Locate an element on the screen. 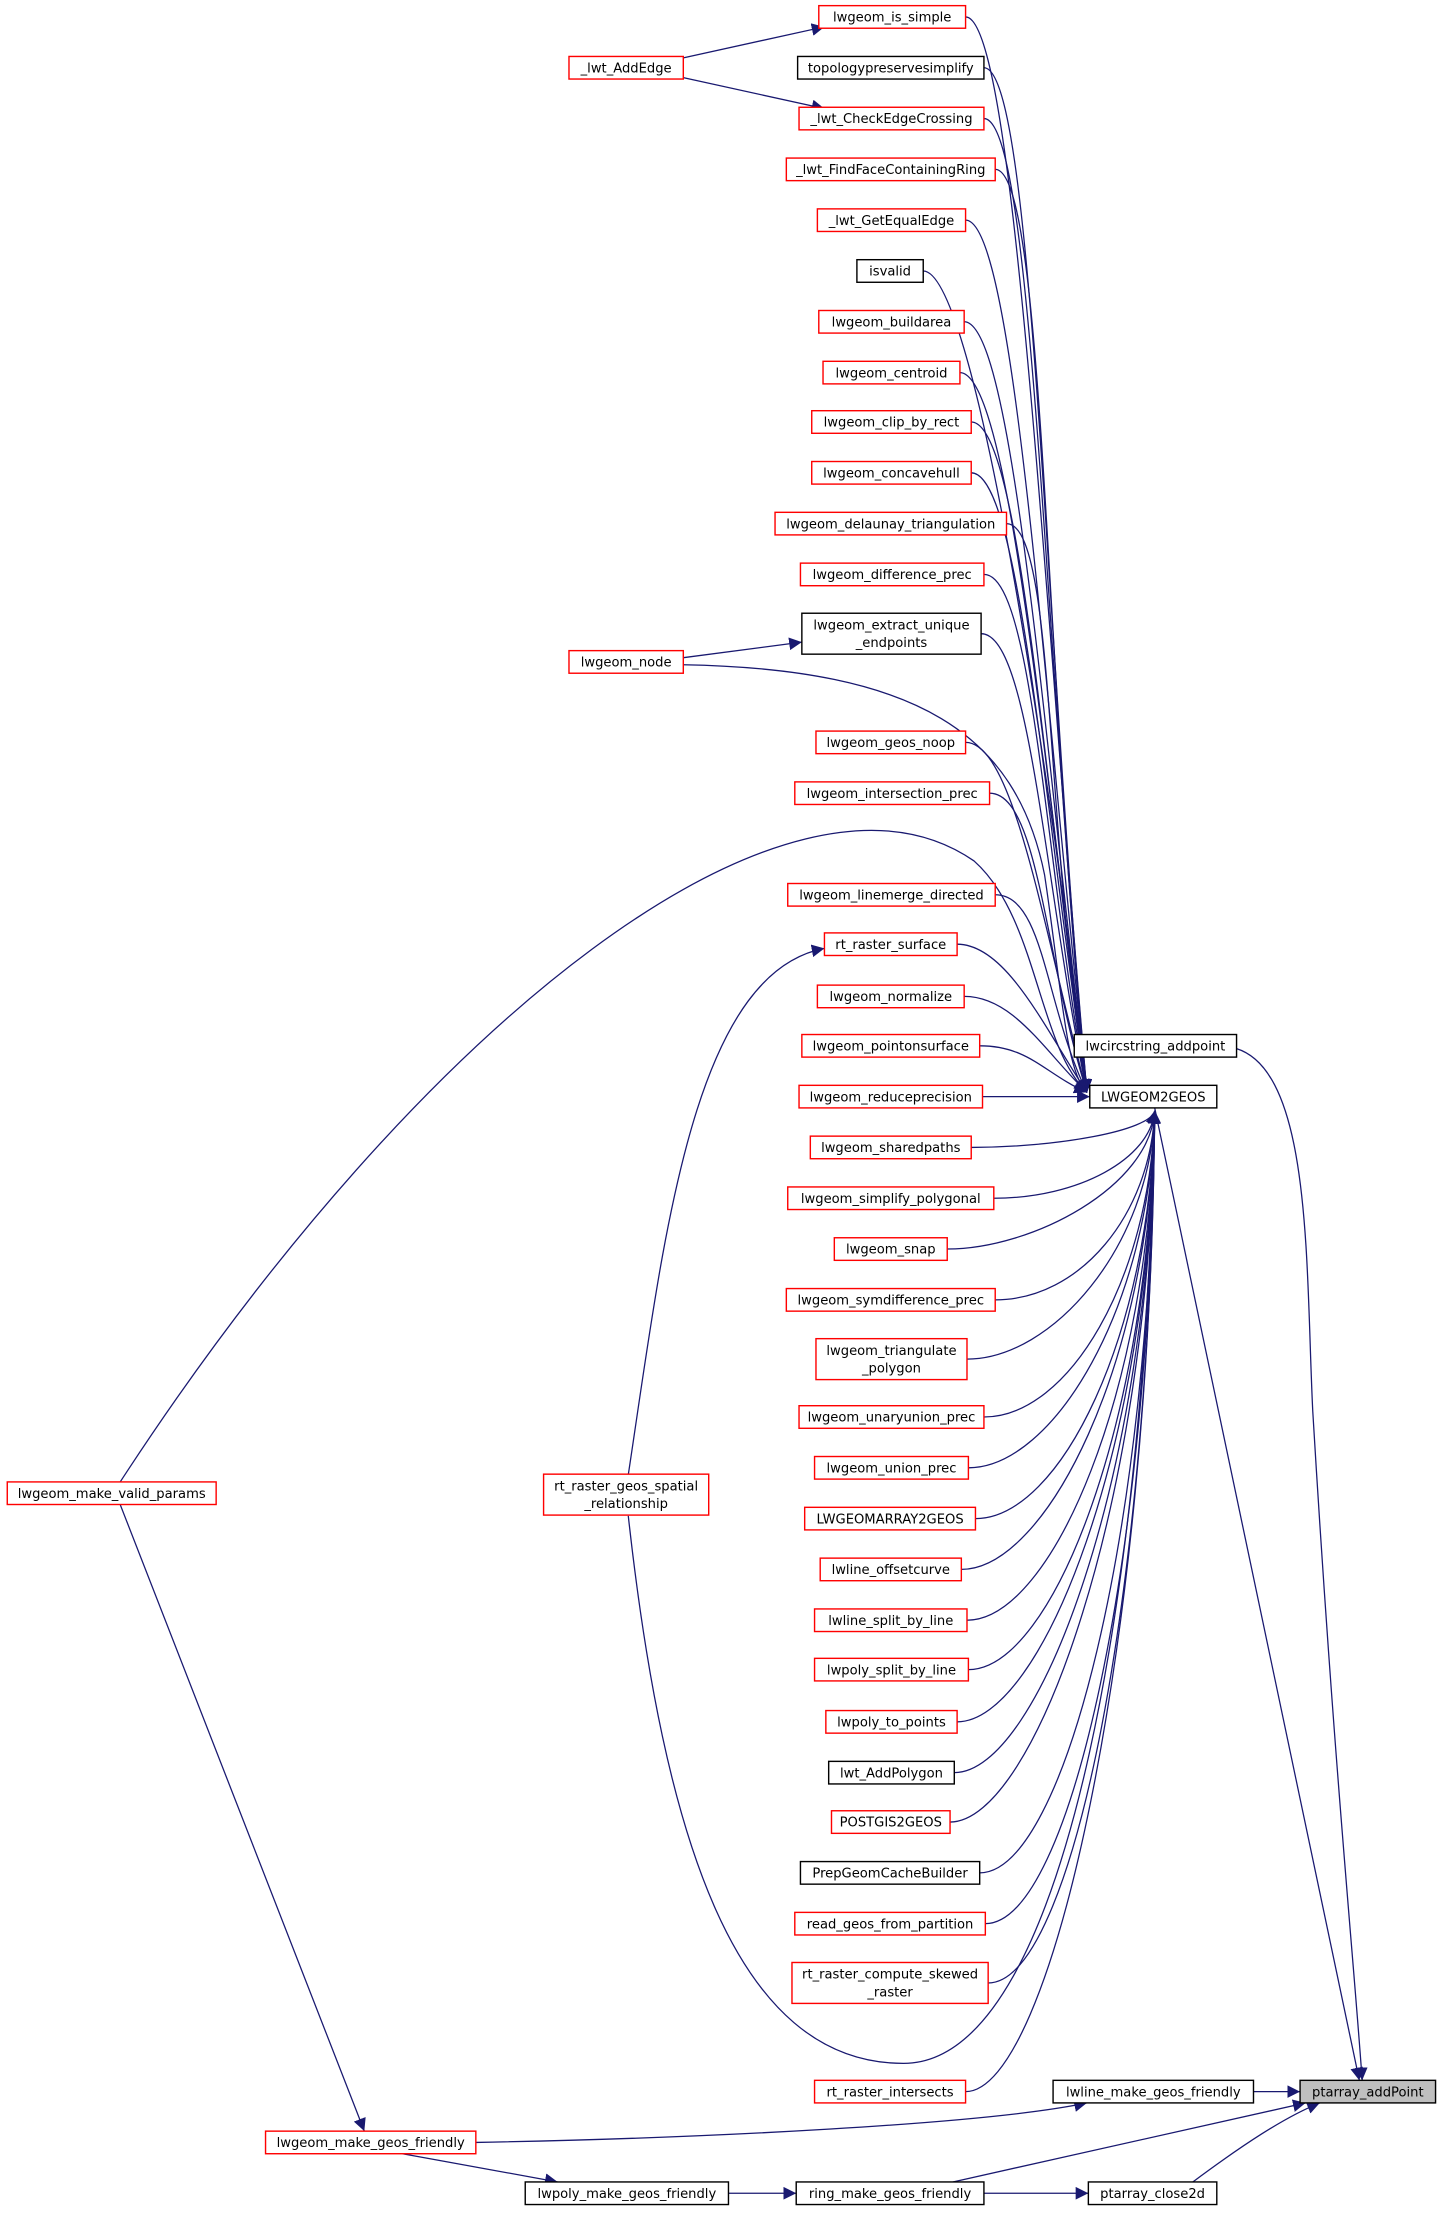 The image size is (1440, 2213). node-lwgeom-union-prec: lwgeom_union_prec is located at coordinates (891, 1467).